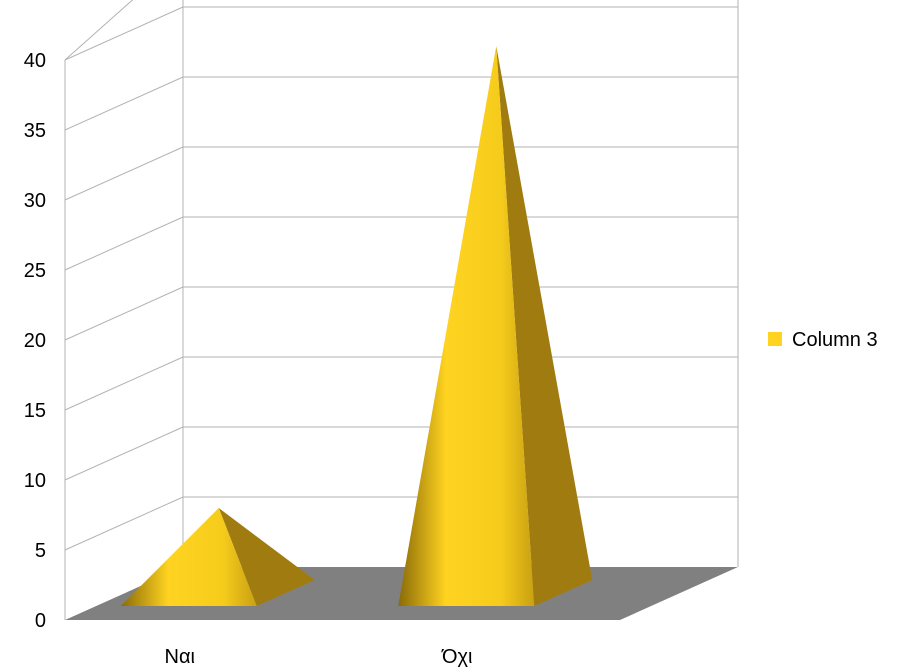 The width and height of the screenshot is (920, 669). Describe the element at coordinates (775, 339) in the screenshot. I see `legend-swatch` at that location.